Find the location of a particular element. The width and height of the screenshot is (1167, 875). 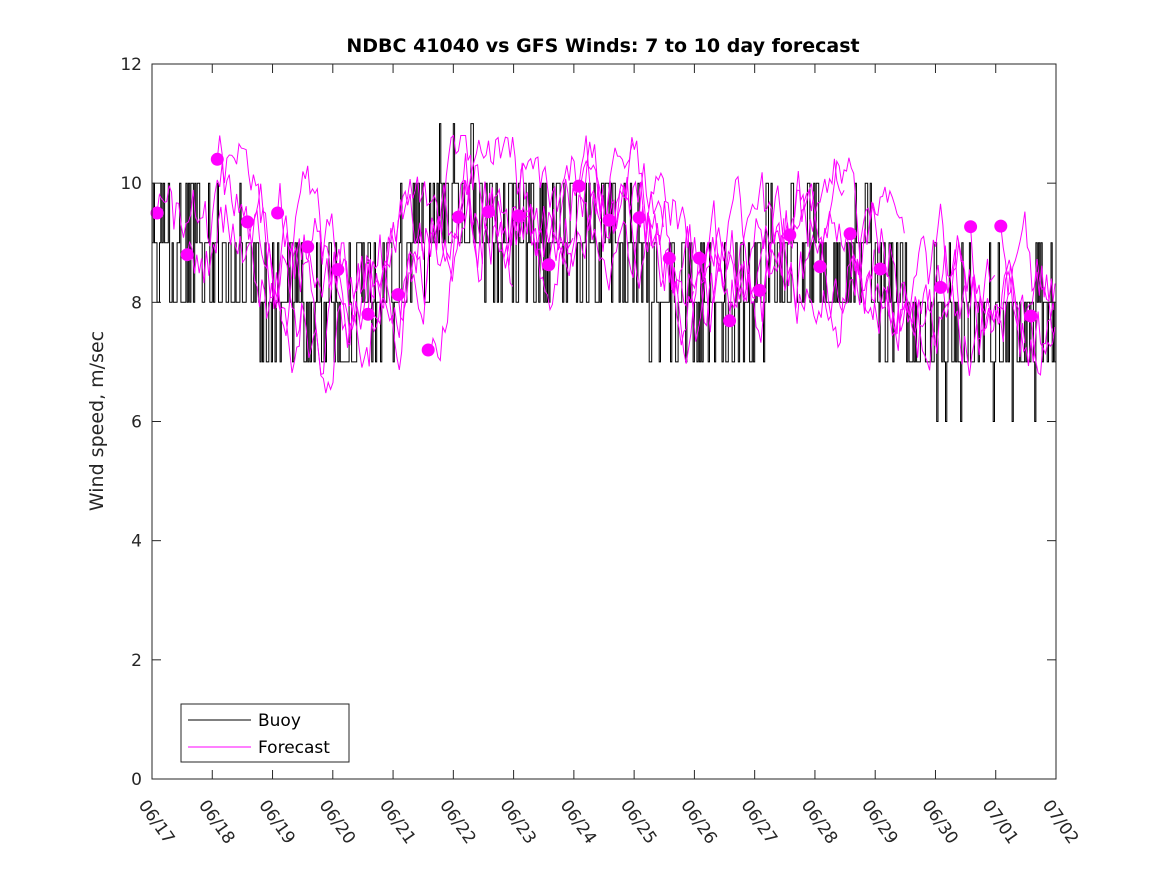

x-tick-label: 06/17 is located at coordinates (156, 822).